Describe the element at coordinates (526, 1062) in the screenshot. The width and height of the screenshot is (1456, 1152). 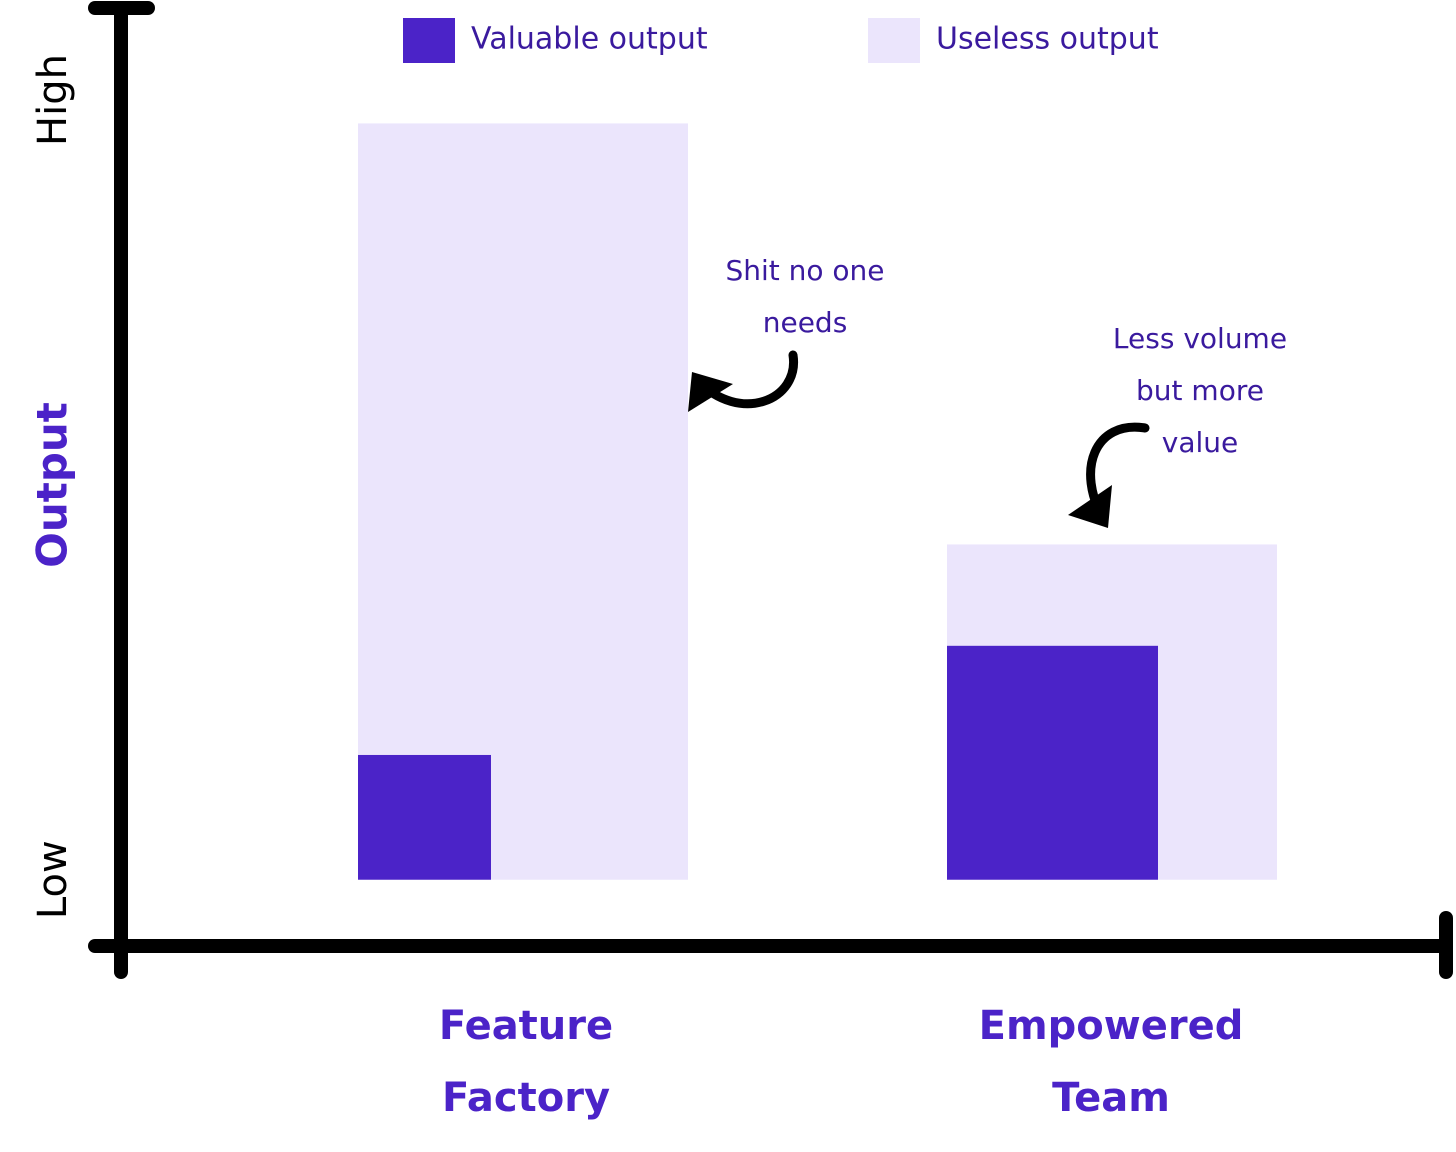
I see `x-tick-label: Feature Factory` at that location.